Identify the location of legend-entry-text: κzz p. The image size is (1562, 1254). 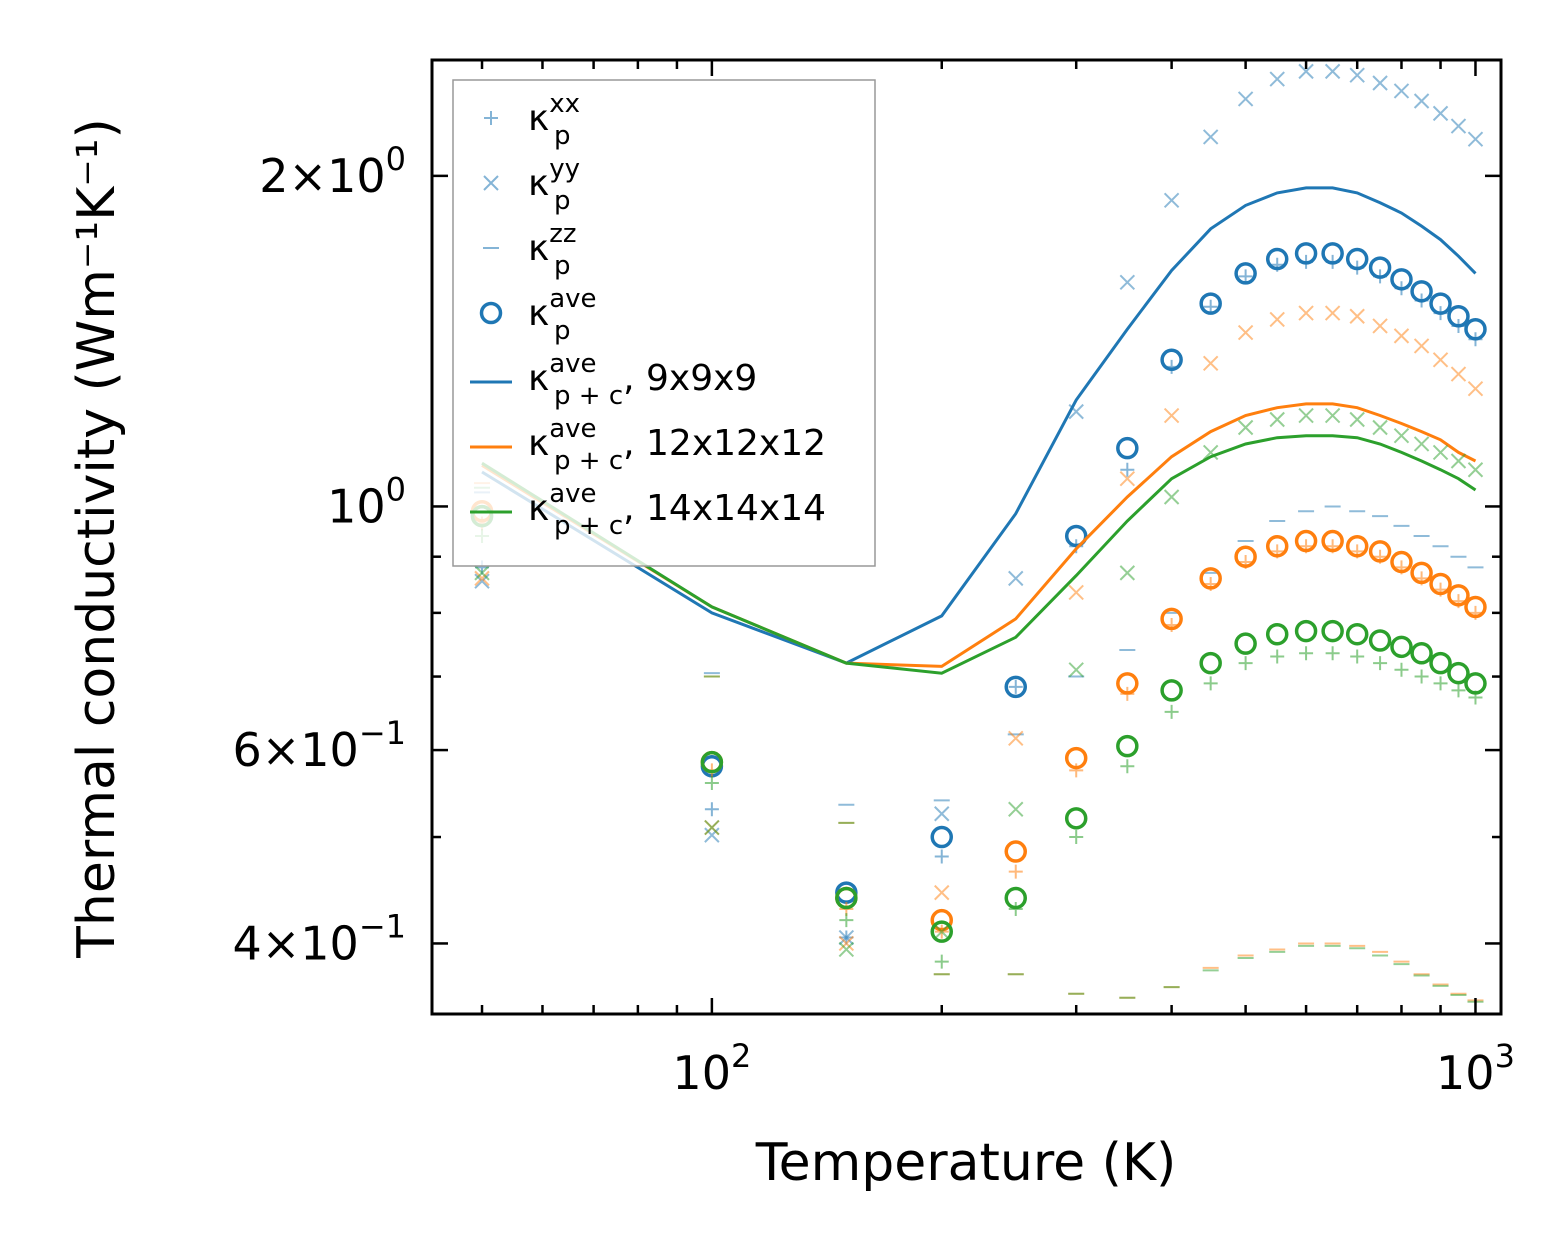
(552, 250).